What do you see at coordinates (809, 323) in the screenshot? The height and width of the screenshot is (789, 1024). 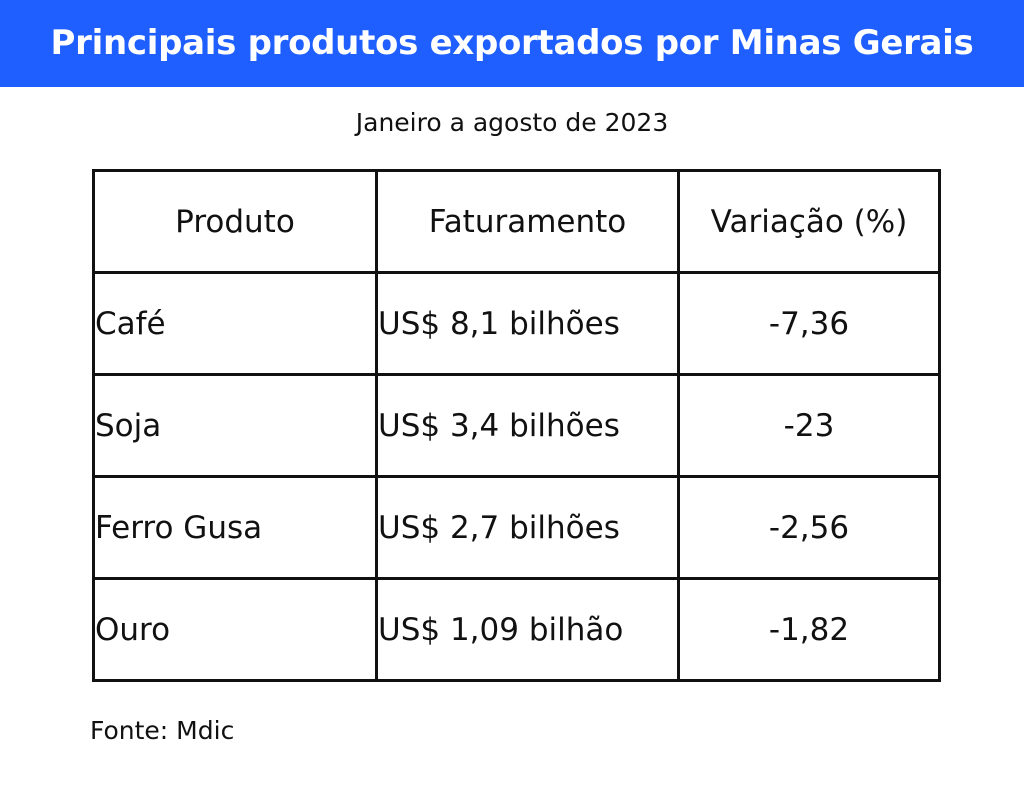 I see `cell-variacao: -7,36` at bounding box center [809, 323].